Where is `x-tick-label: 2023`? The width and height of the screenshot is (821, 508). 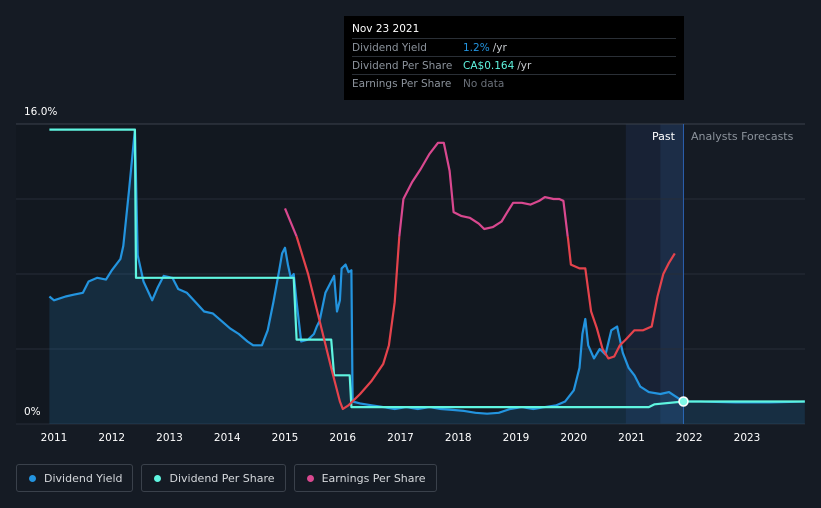
x-tick-label: 2023 is located at coordinates (747, 438).